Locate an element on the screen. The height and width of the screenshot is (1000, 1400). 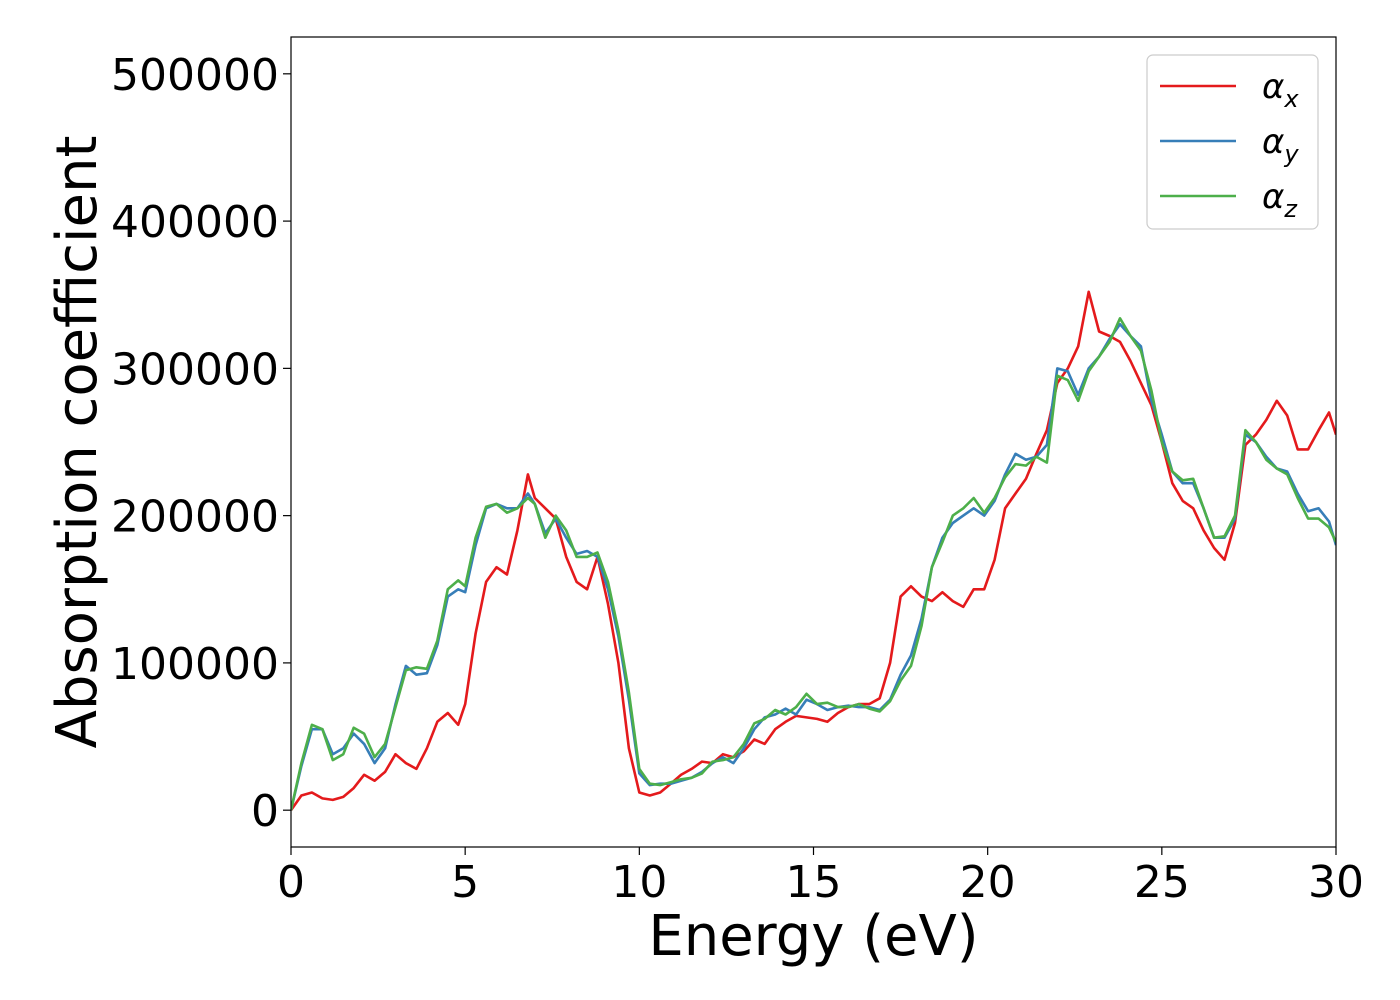
y-tick-label: 500000 is located at coordinates (195, 75).